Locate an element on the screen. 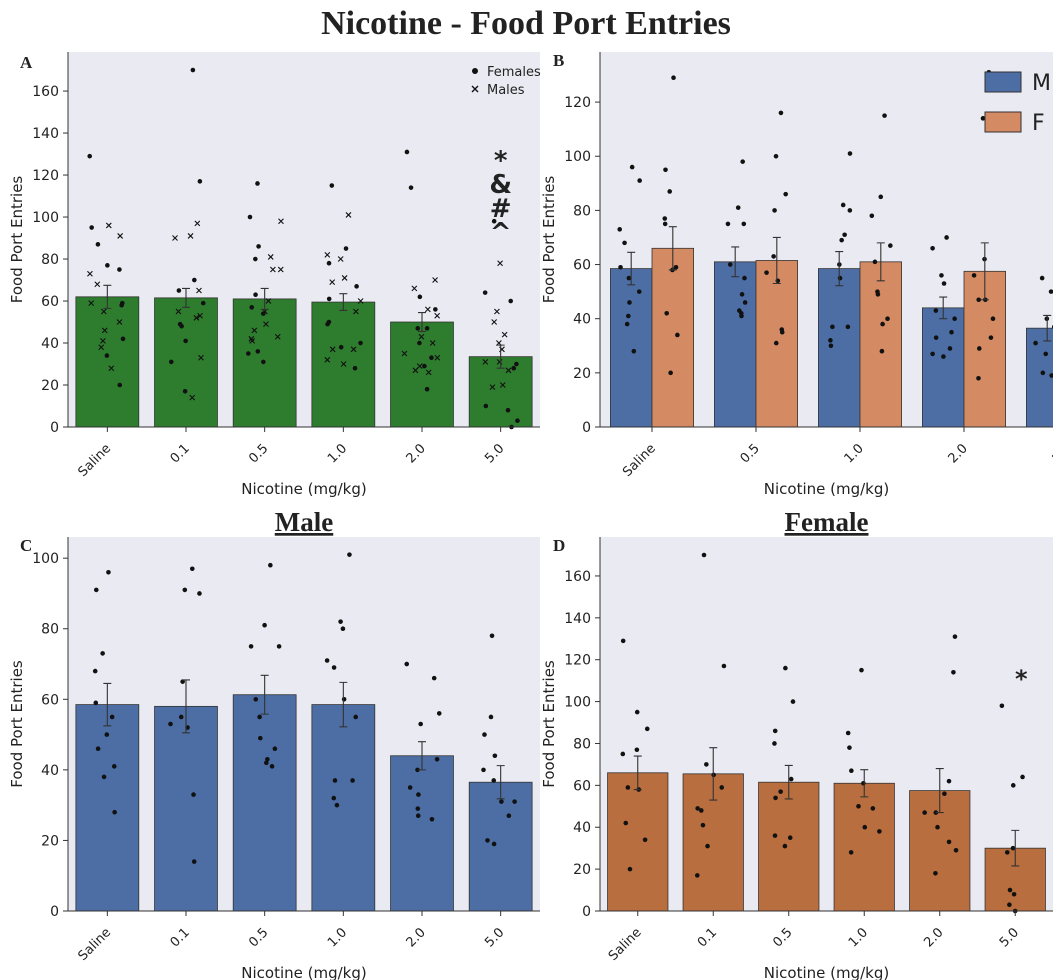 This screenshot has width=1053, height=980. y-tick-label: 0 is located at coordinates (54, 912).